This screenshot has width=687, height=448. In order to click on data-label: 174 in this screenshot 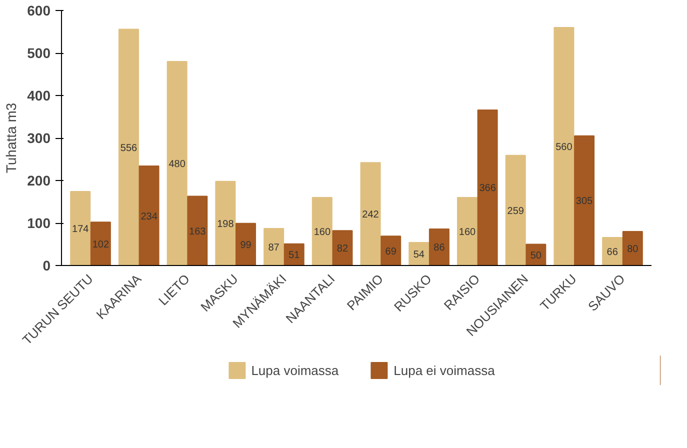, I will do `click(81, 230)`.